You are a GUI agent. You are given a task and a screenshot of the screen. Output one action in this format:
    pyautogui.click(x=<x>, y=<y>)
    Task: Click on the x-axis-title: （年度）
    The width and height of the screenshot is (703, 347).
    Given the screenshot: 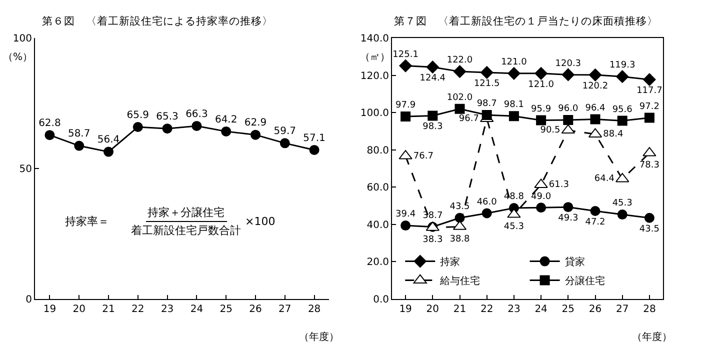 What is the action you would take?
    pyautogui.click(x=319, y=337)
    